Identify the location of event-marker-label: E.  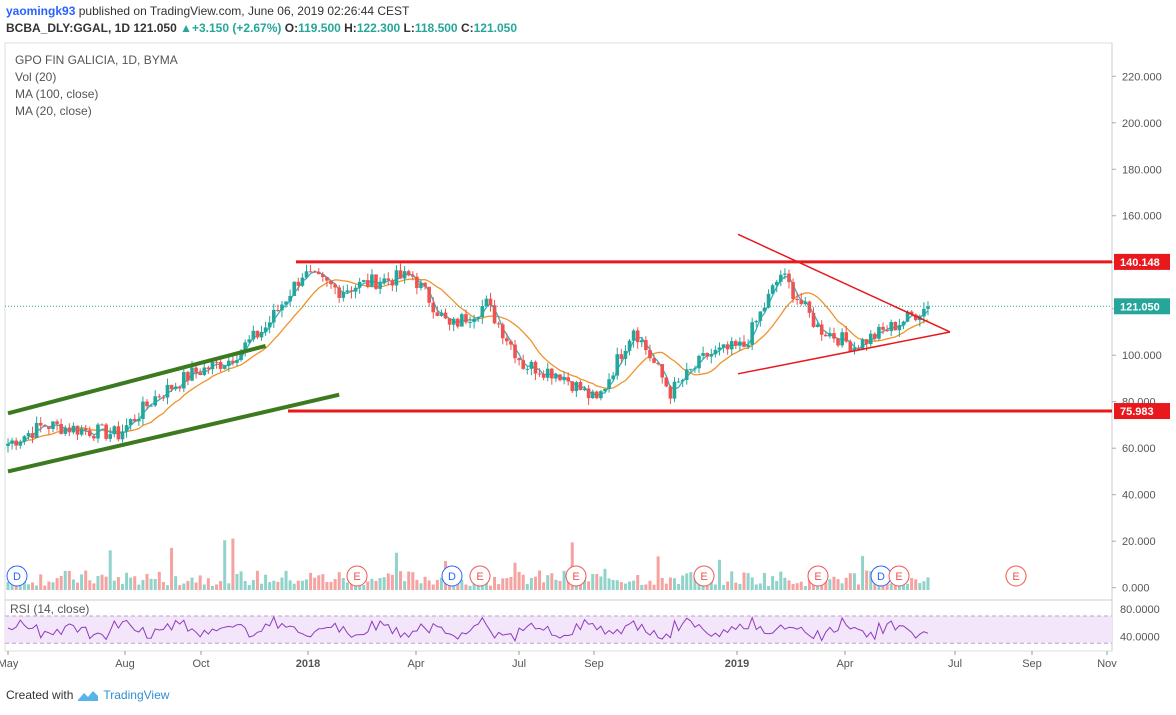
(356, 577).